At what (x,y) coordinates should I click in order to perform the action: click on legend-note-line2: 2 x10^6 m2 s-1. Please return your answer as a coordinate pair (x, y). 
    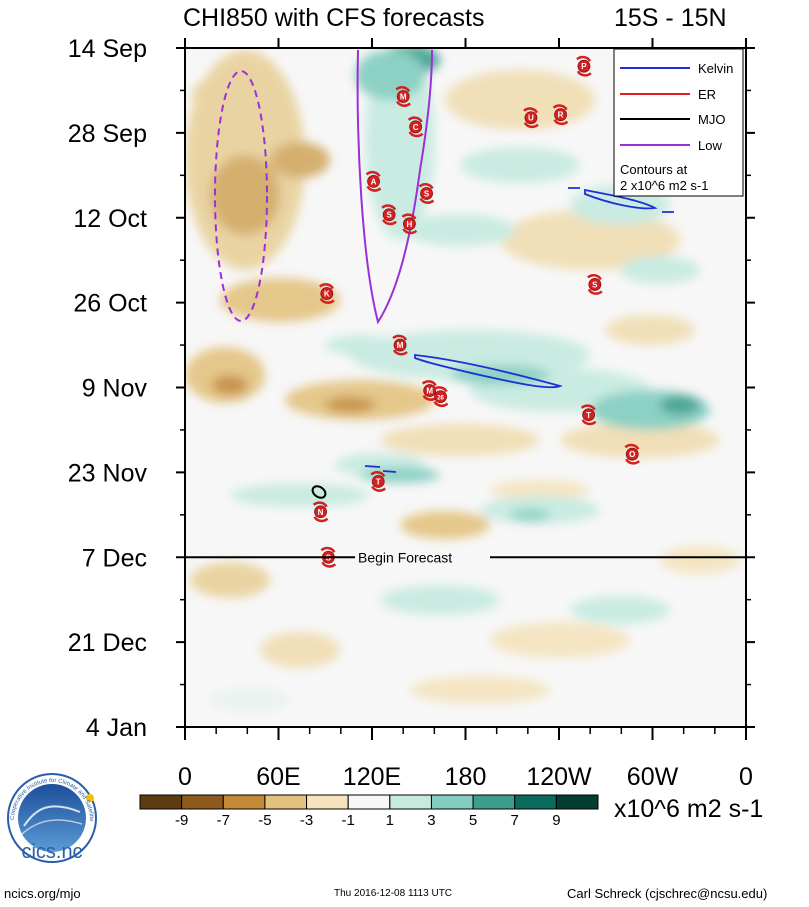
    Looking at the image, I should click on (664, 185).